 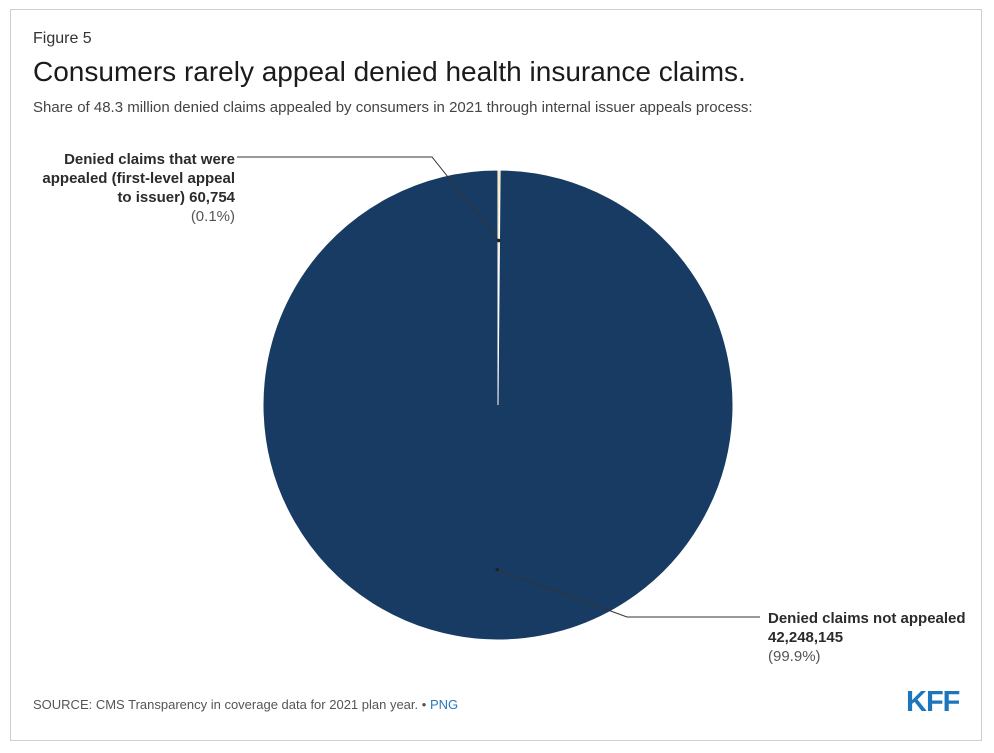 What do you see at coordinates (498, 240) in the screenshot?
I see `leader-line-appealed-dot` at bounding box center [498, 240].